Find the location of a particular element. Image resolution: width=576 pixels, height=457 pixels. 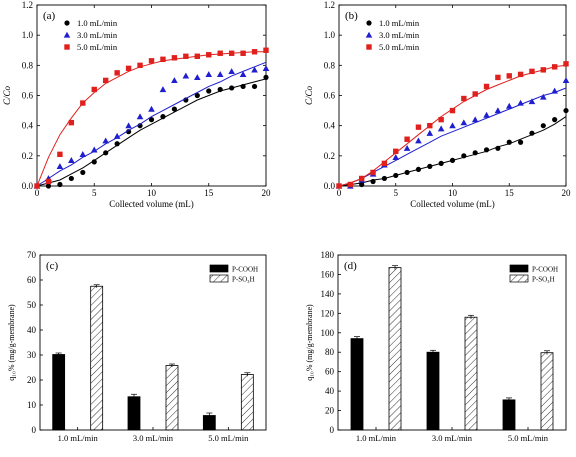

fit-curve is located at coordinates (151, 119).